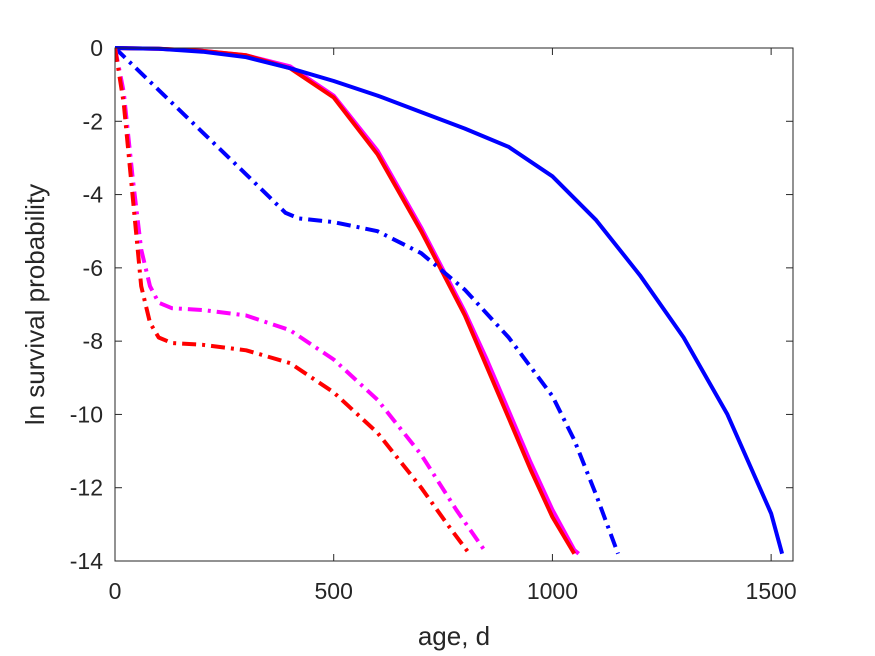  Describe the element at coordinates (454, 636) in the screenshot. I see `x-axis-label: age, d` at that location.